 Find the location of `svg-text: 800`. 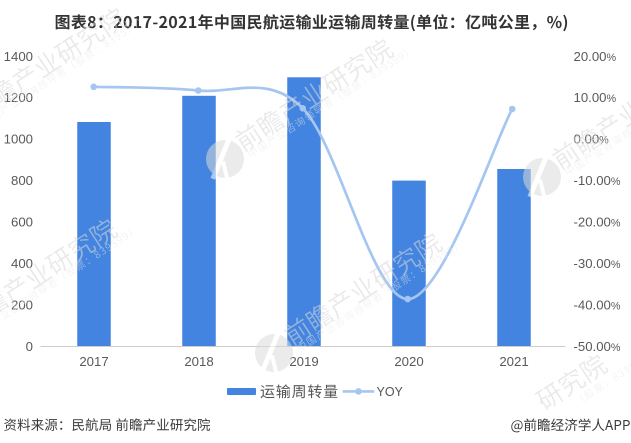

svg-text: 800 is located at coordinates (22, 180).